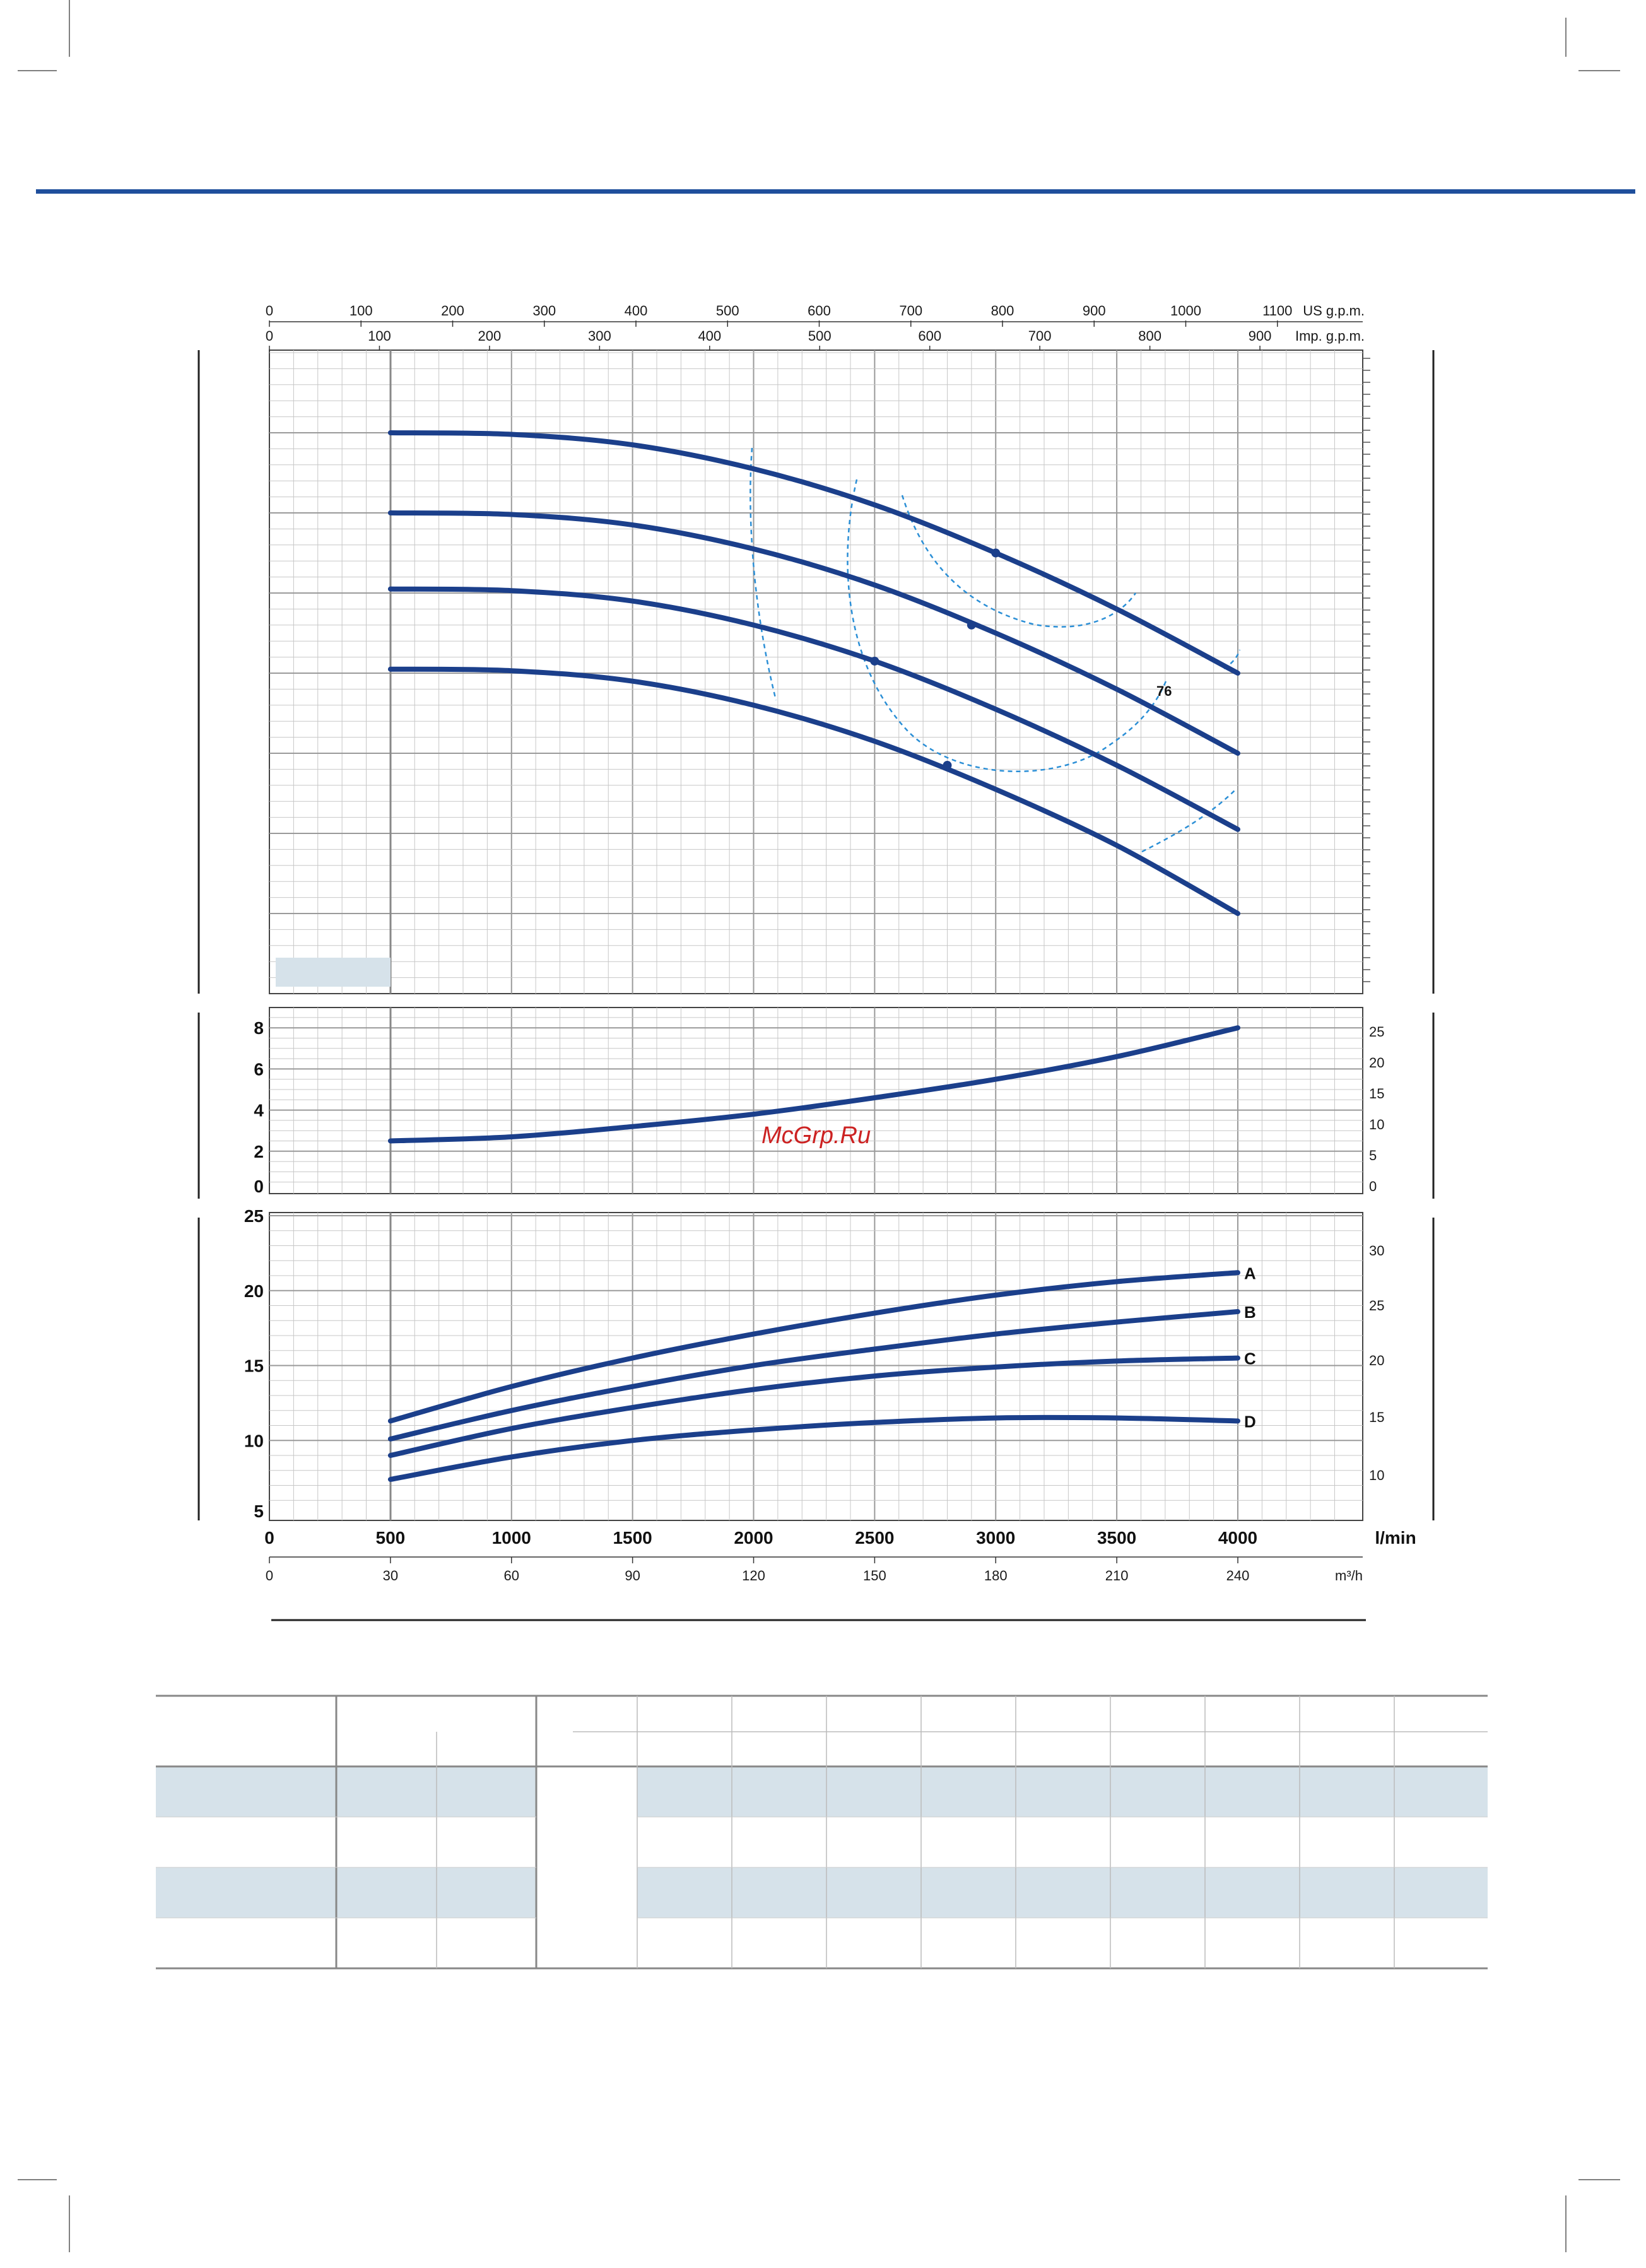 The width and height of the screenshot is (1646, 2268). What do you see at coordinates (269, 336) in the screenshot?
I see `imp-gpm-tick-label: 0` at bounding box center [269, 336].